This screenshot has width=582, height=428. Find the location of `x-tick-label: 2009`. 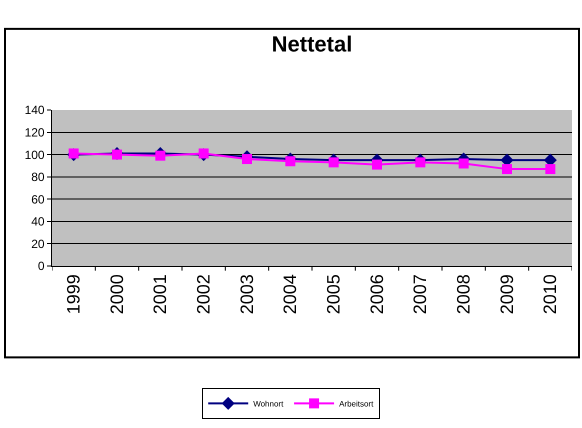

x-tick-label: 2009 is located at coordinates (506, 294).